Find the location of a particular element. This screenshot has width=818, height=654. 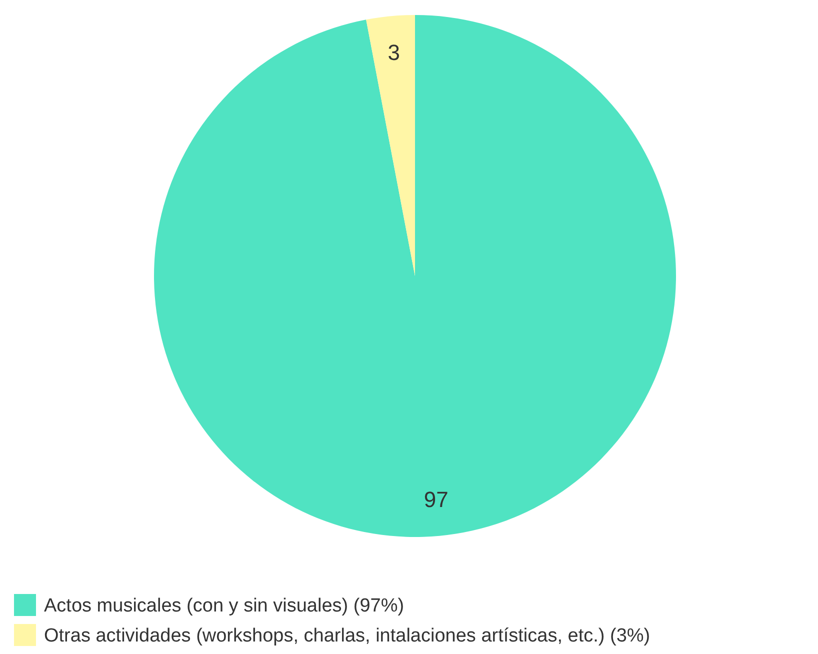

pie-slice is located at coordinates (390, 145).